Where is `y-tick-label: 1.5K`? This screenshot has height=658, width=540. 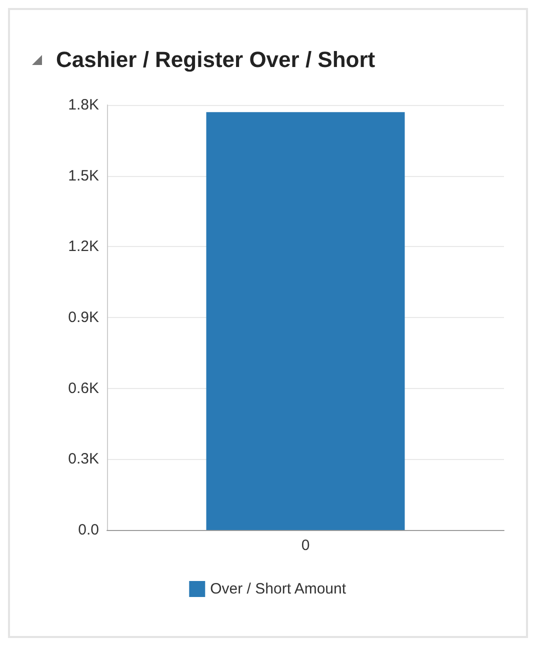 y-tick-label: 1.5K is located at coordinates (83, 175).